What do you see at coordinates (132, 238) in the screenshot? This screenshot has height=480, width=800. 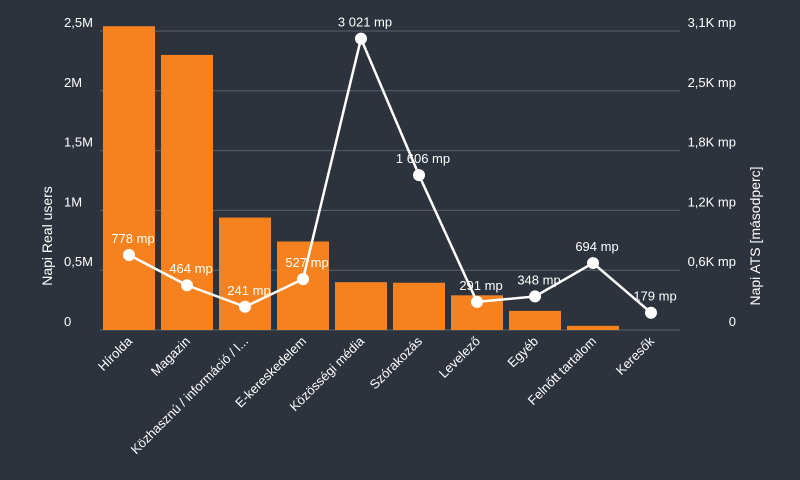 I see `line-data-label: 778 mp` at bounding box center [132, 238].